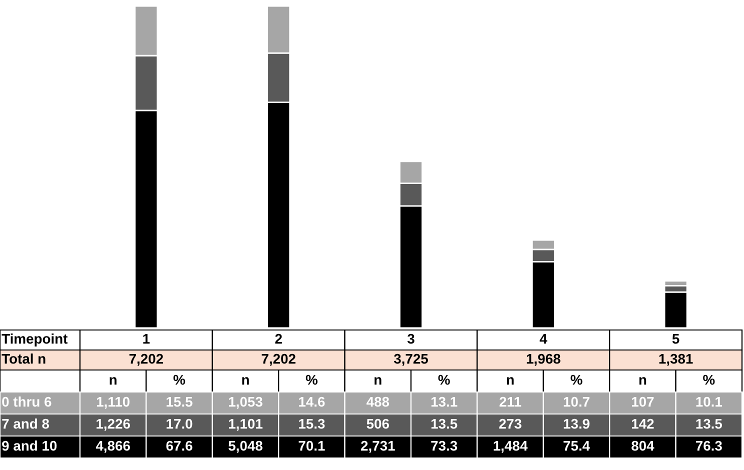 This screenshot has height=470, width=744. What do you see at coordinates (311, 445) in the screenshot?
I see `text: 70.1` at bounding box center [311, 445].